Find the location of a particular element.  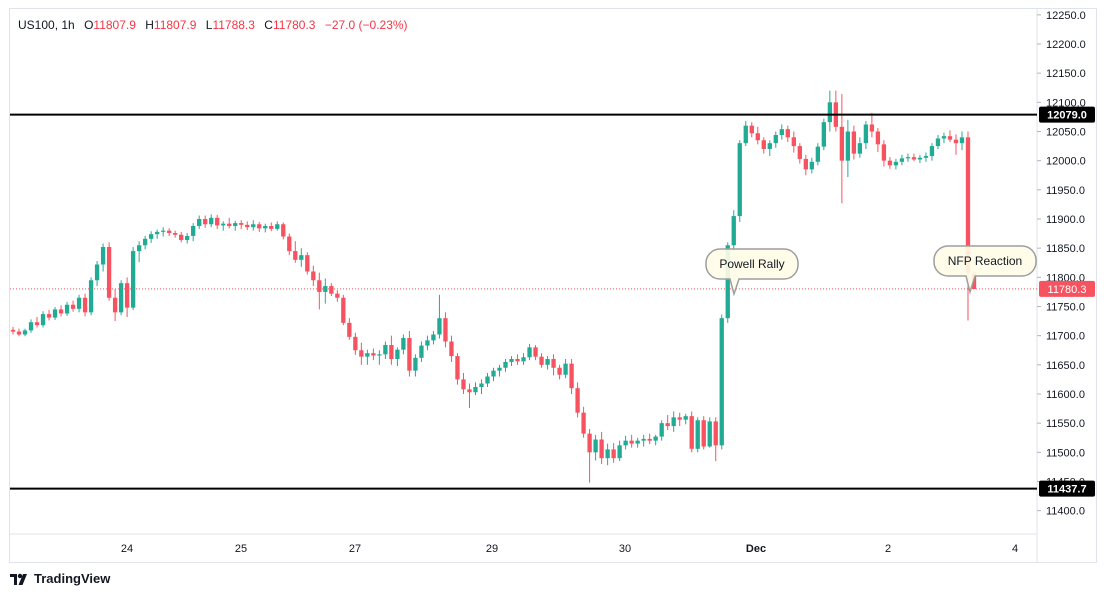

price-tick-label: 11500.0 is located at coordinates (1065, 453).